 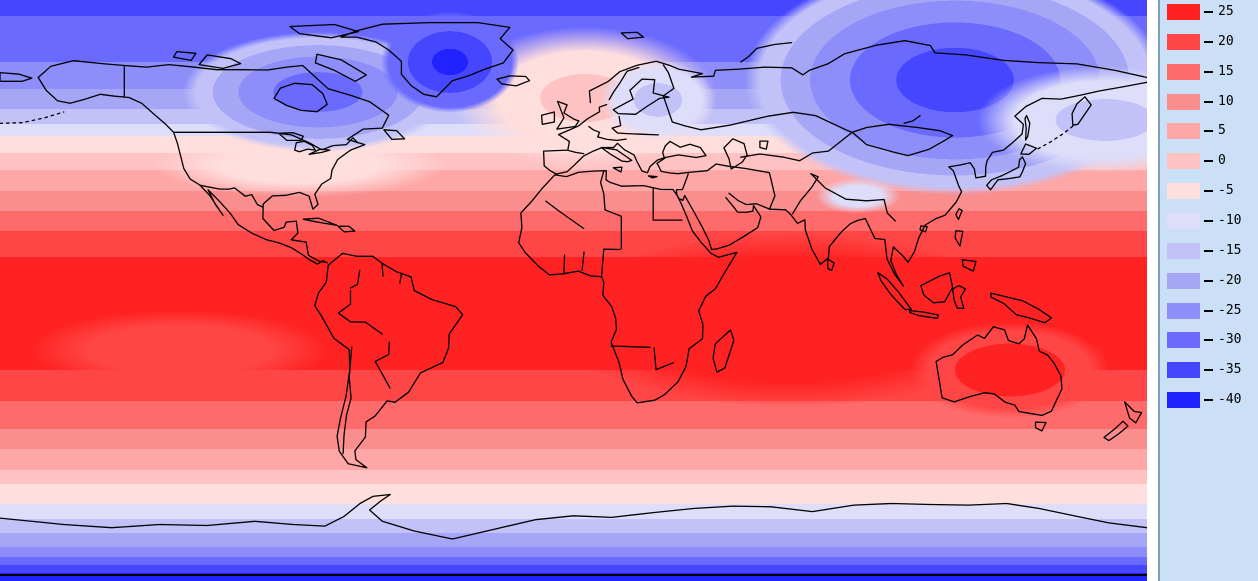 What do you see at coordinates (1230, 369) in the screenshot?
I see `legend-value-label: -35` at bounding box center [1230, 369].